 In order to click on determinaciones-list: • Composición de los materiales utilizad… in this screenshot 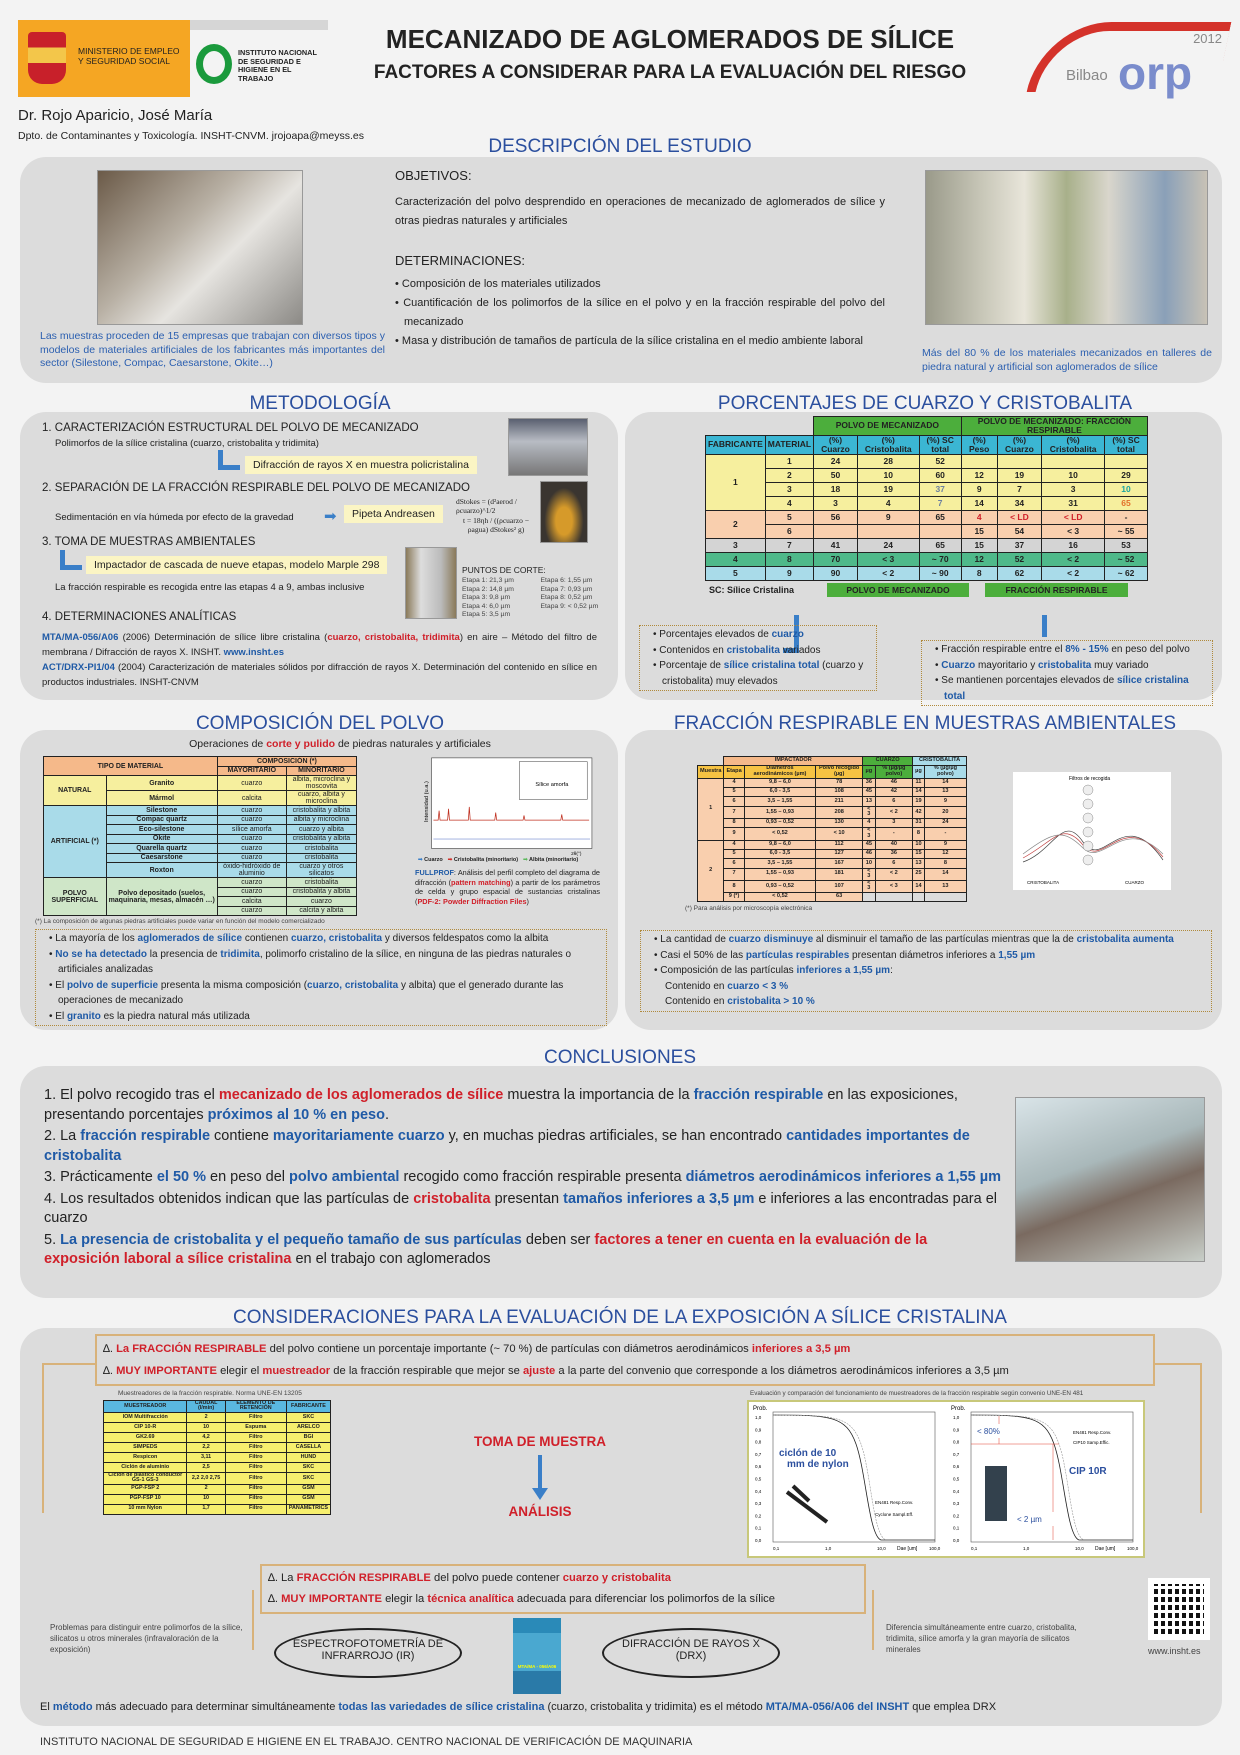, I will do `click(640, 313)`.